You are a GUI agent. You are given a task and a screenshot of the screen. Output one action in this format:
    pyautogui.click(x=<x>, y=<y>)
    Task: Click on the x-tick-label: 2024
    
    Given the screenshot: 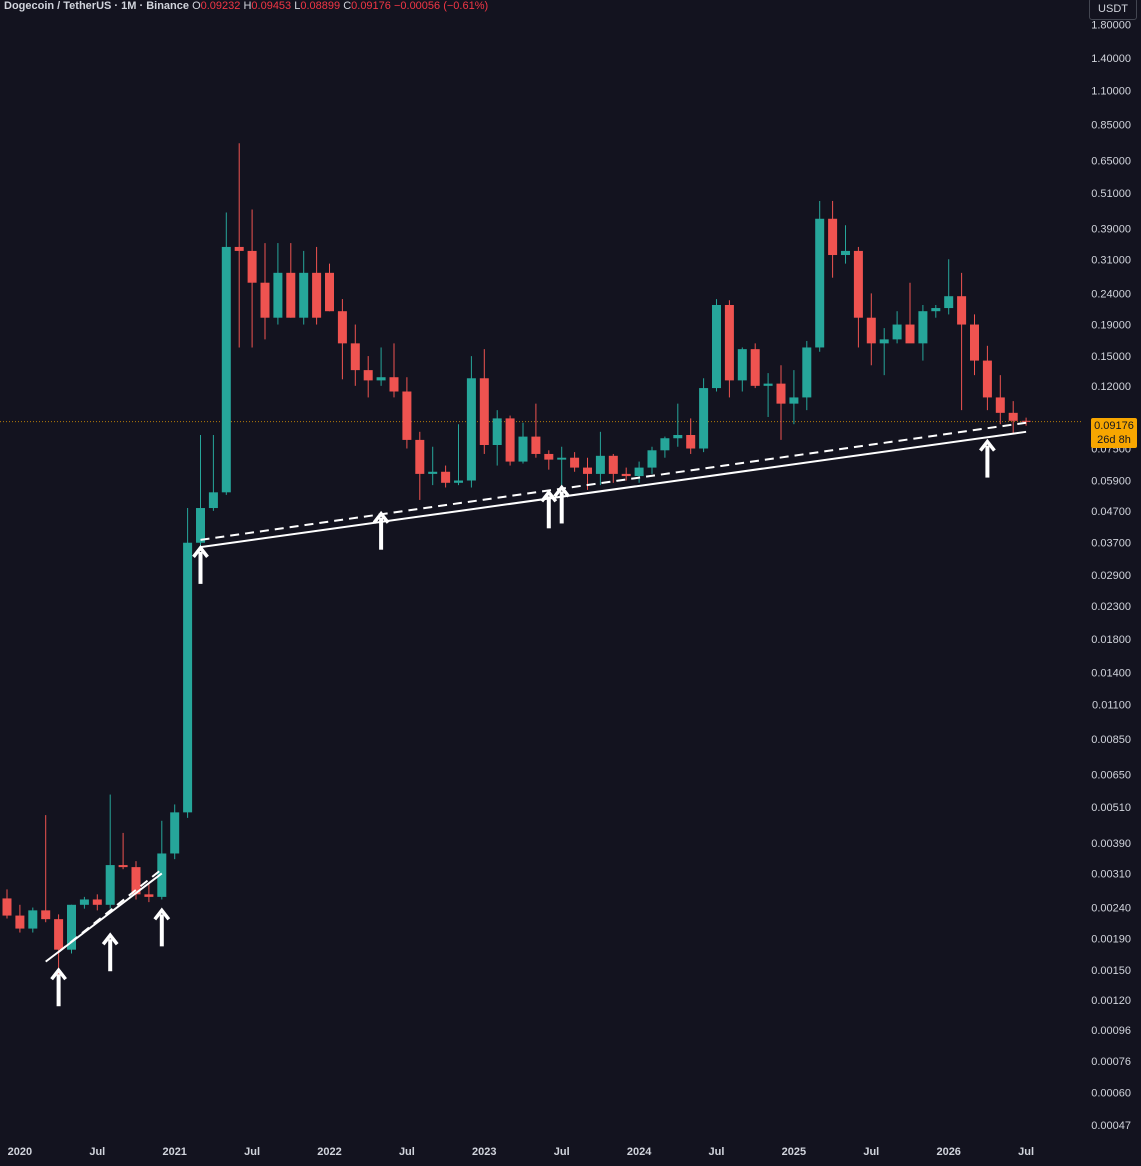 What is the action you would take?
    pyautogui.click(x=639, y=1152)
    